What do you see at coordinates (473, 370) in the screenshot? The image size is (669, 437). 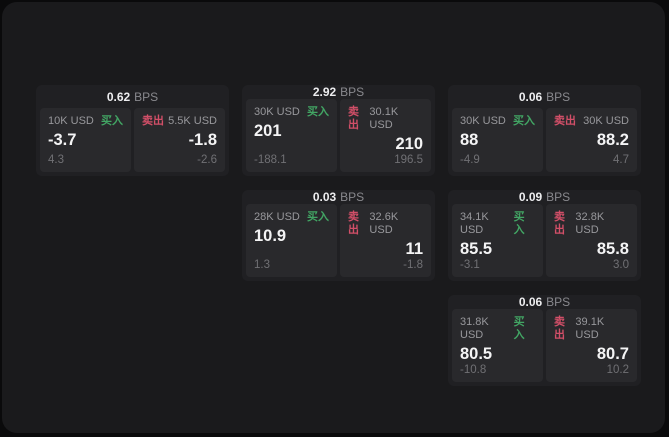 I see `buy-sub-value: -10.8` at bounding box center [473, 370].